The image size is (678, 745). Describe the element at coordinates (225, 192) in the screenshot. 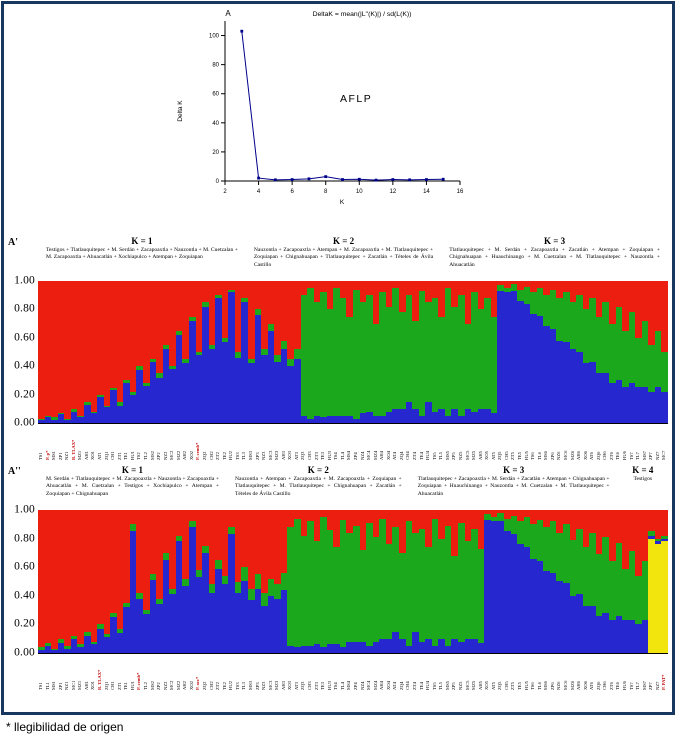

I see `x-tick-label: 2` at that location.